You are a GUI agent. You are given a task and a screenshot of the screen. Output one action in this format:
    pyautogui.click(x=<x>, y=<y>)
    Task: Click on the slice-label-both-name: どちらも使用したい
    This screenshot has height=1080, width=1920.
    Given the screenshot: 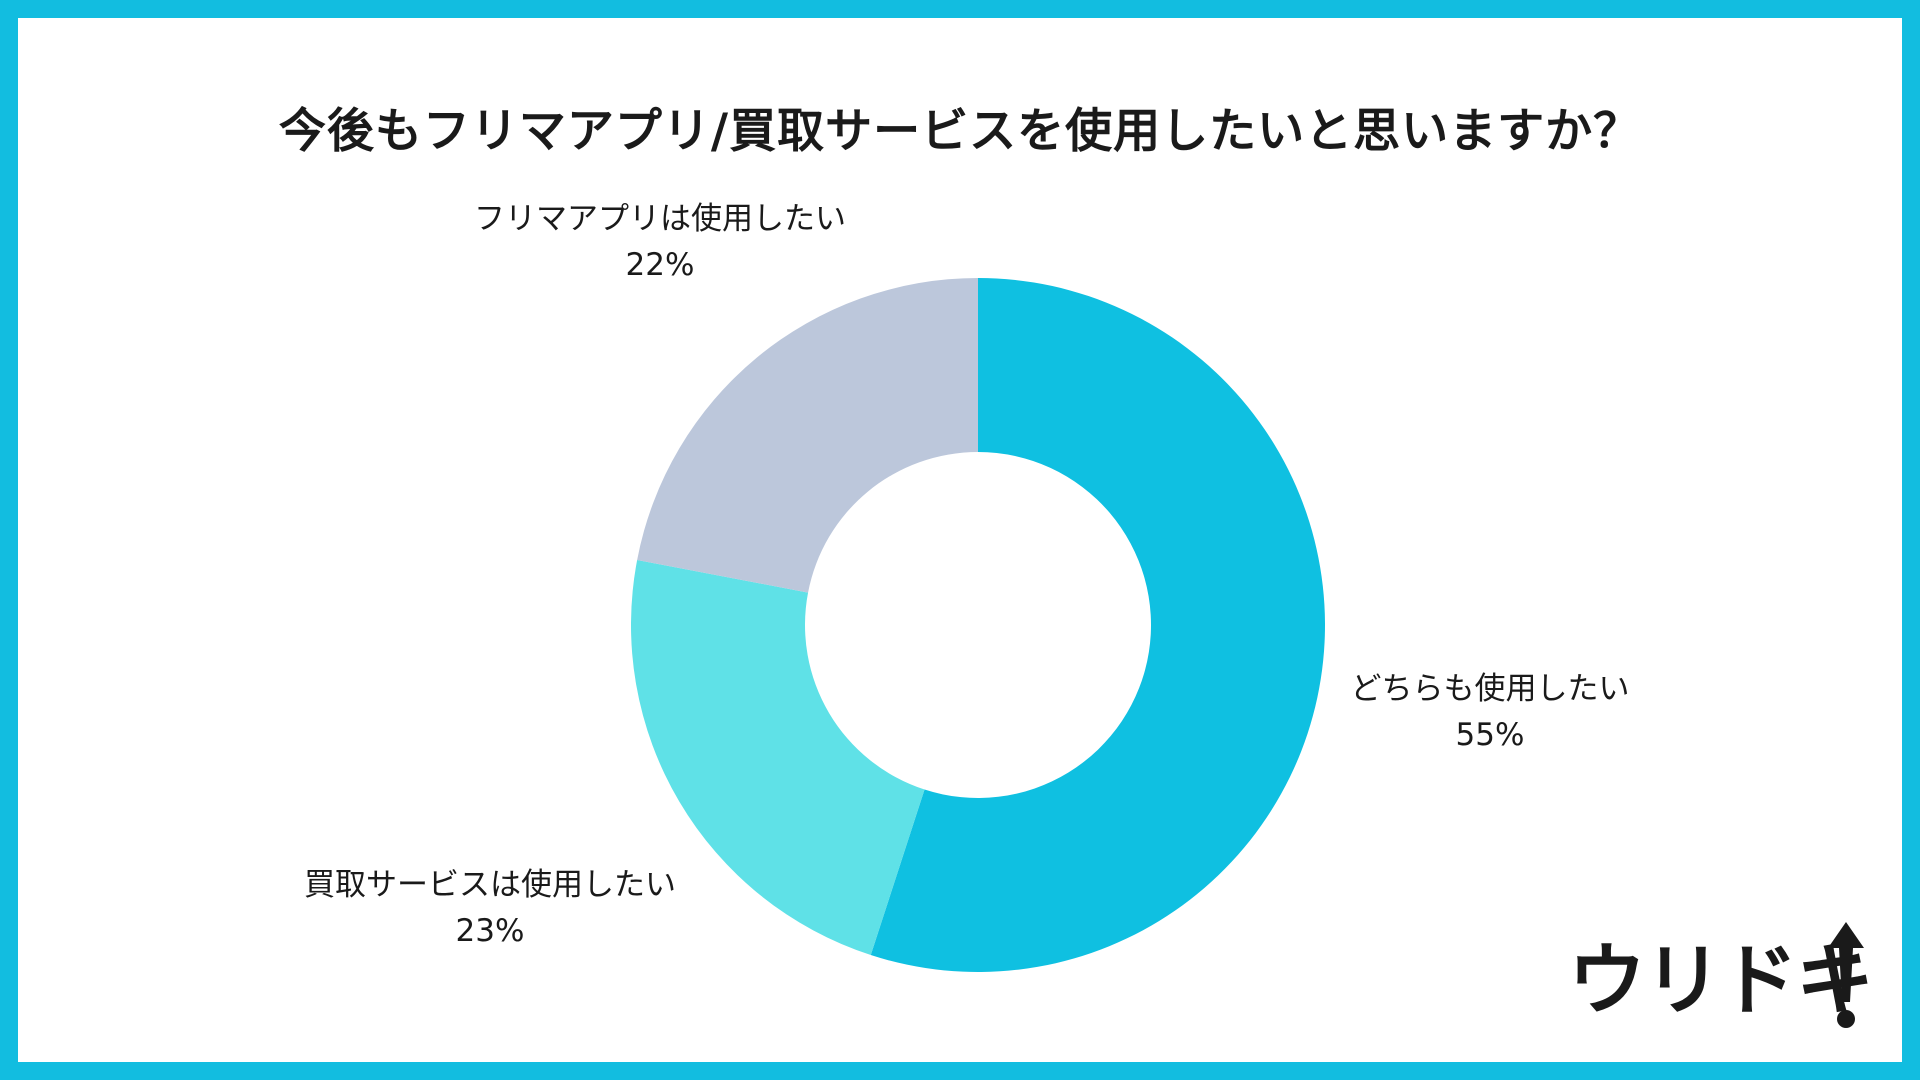 What is the action you would take?
    pyautogui.click(x=1490, y=689)
    